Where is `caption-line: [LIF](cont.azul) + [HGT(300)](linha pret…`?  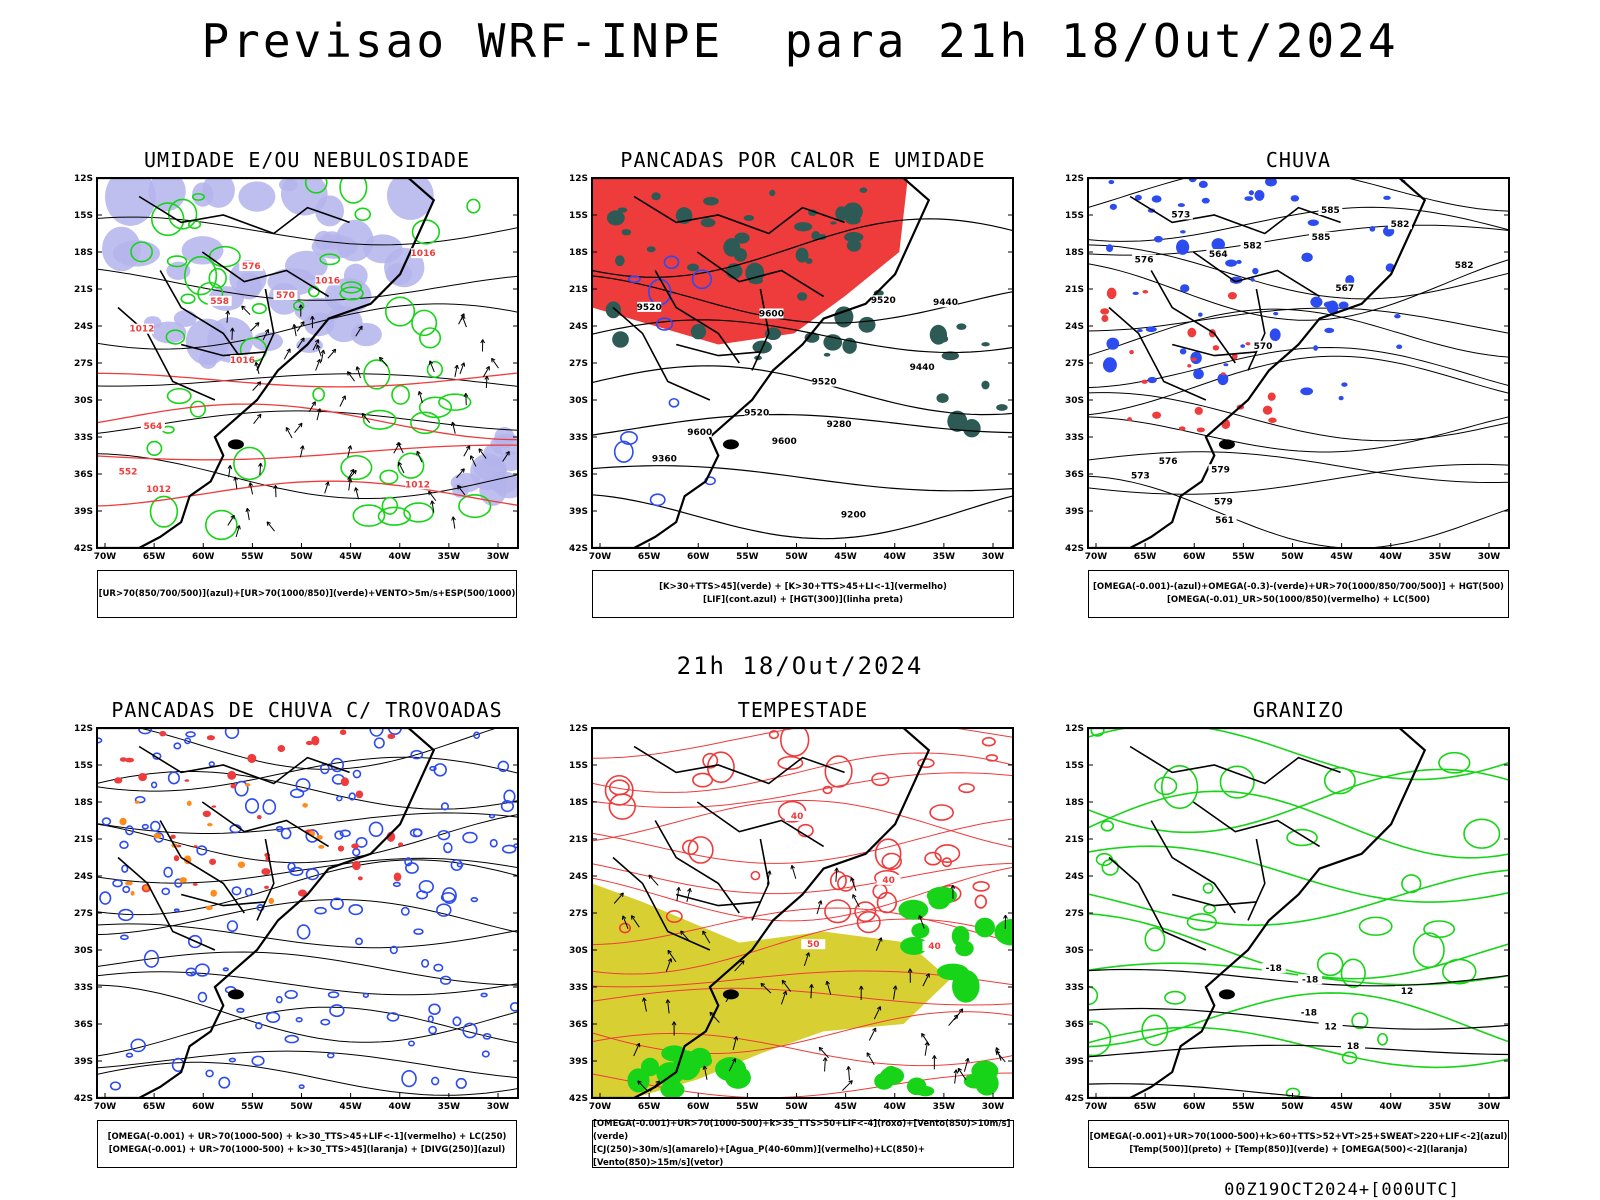
caption-line: [LIF](cont.azul) + [HGT(300)](linha pret… is located at coordinates (803, 600).